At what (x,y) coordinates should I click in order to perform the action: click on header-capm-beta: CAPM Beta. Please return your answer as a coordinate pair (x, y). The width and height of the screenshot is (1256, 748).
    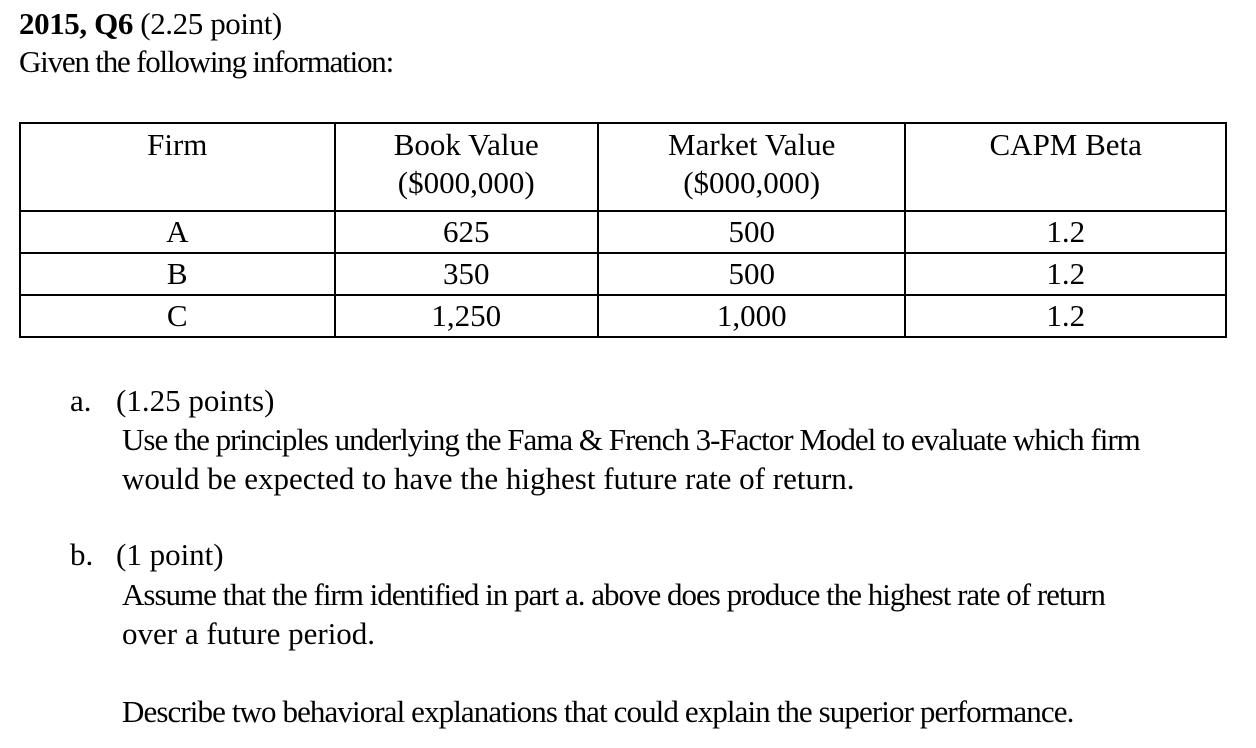
    Looking at the image, I should click on (1065, 167).